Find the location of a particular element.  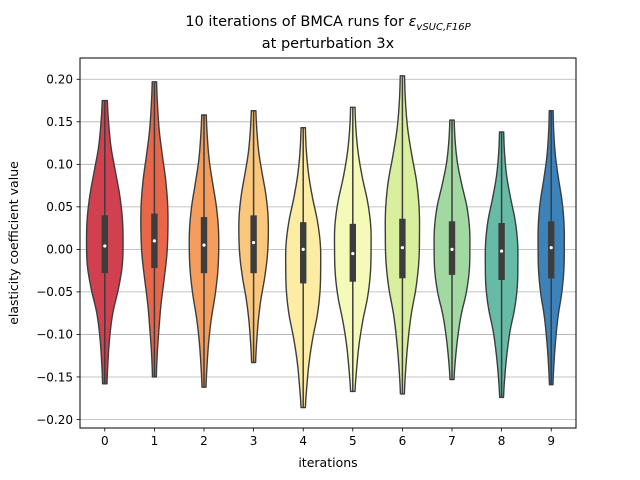

x-tick-label: 7 is located at coordinates (452, 441).